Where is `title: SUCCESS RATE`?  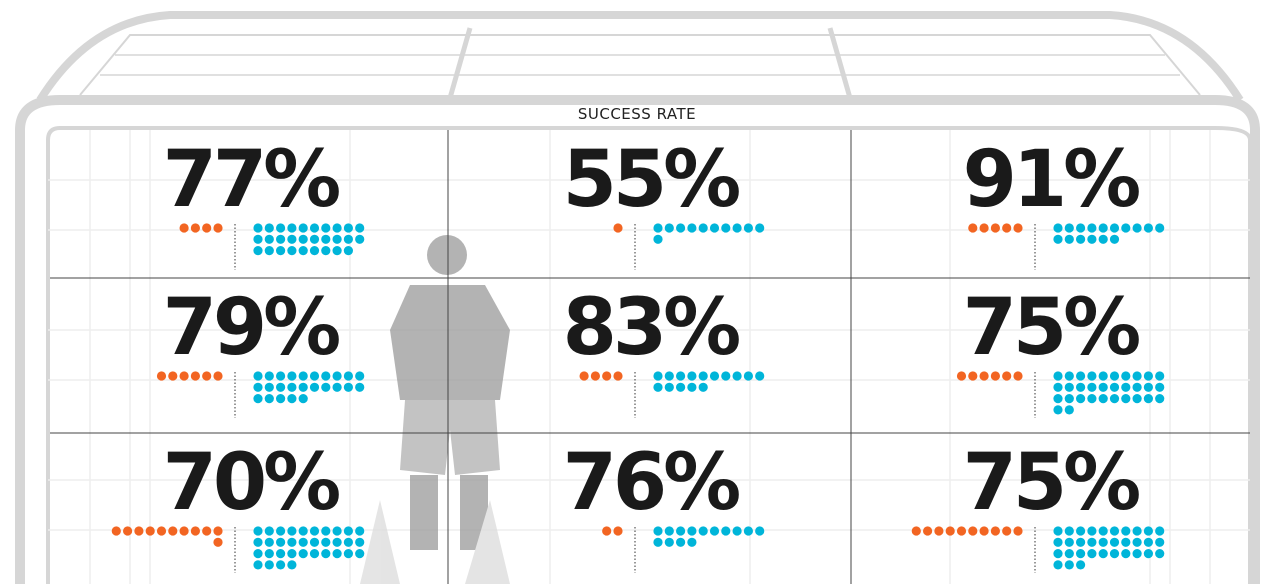
title: SUCCESS RATE is located at coordinates (637, 114).